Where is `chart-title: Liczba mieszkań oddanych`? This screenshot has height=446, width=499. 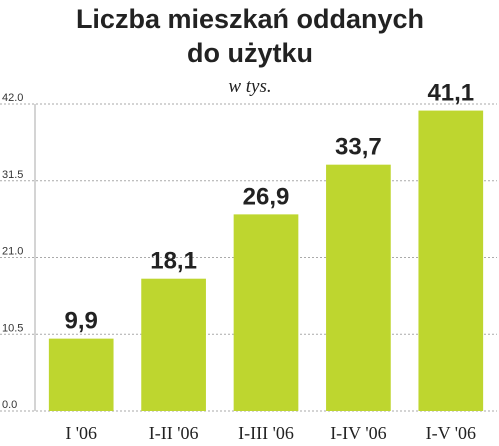
chart-title: Liczba mieszkań oddanych is located at coordinates (250, 19).